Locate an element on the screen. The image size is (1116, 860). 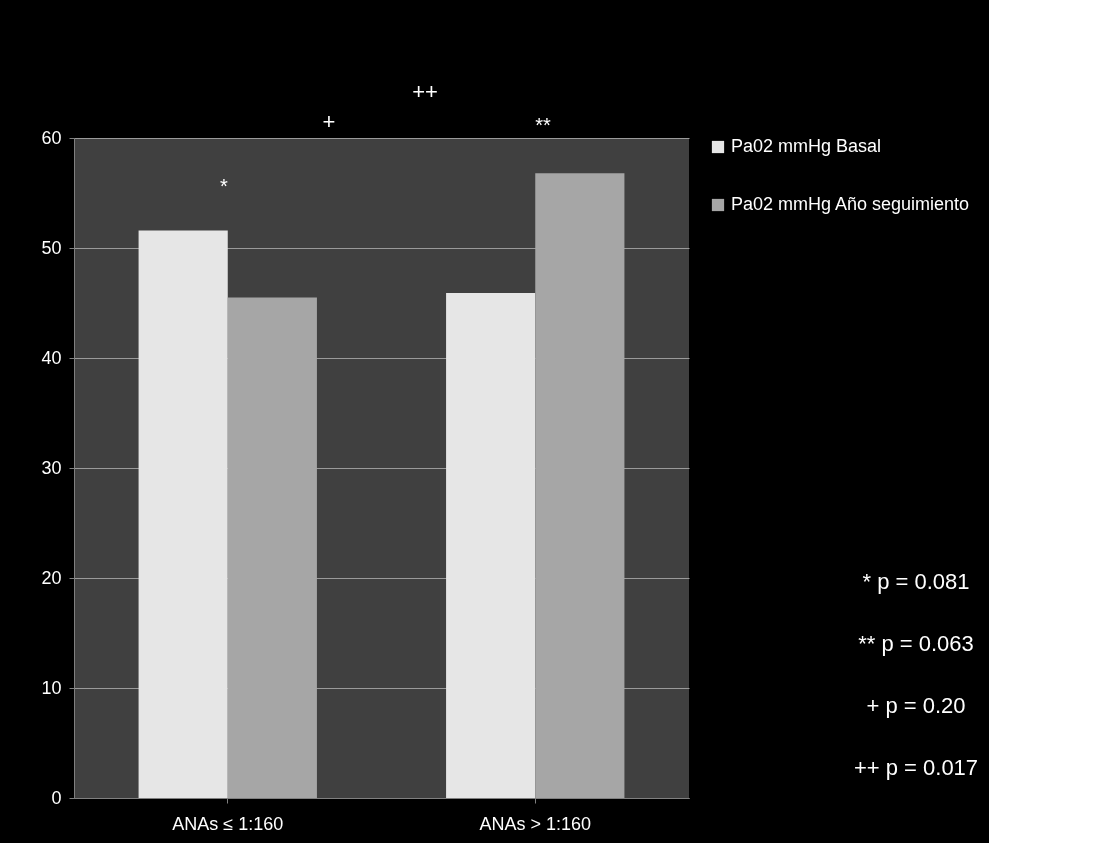
y-tick-label: 10 is located at coordinates (51, 687).